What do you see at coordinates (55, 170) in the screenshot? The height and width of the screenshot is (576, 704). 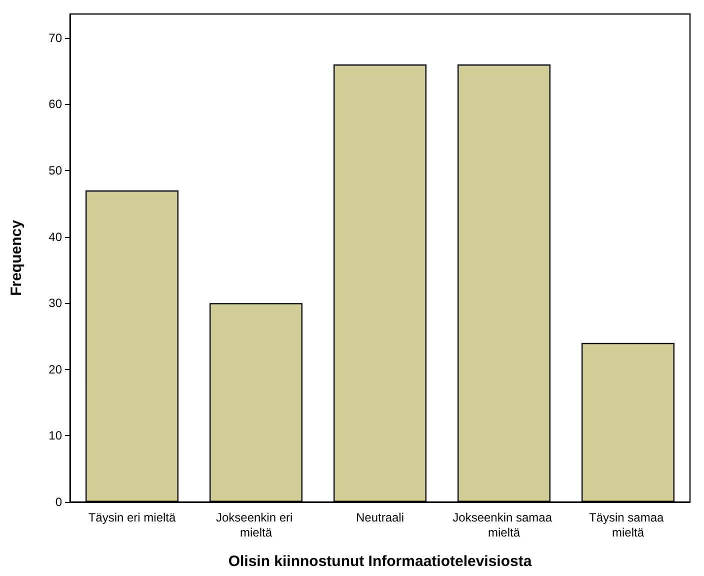 I see `y-tick-label: 50` at bounding box center [55, 170].